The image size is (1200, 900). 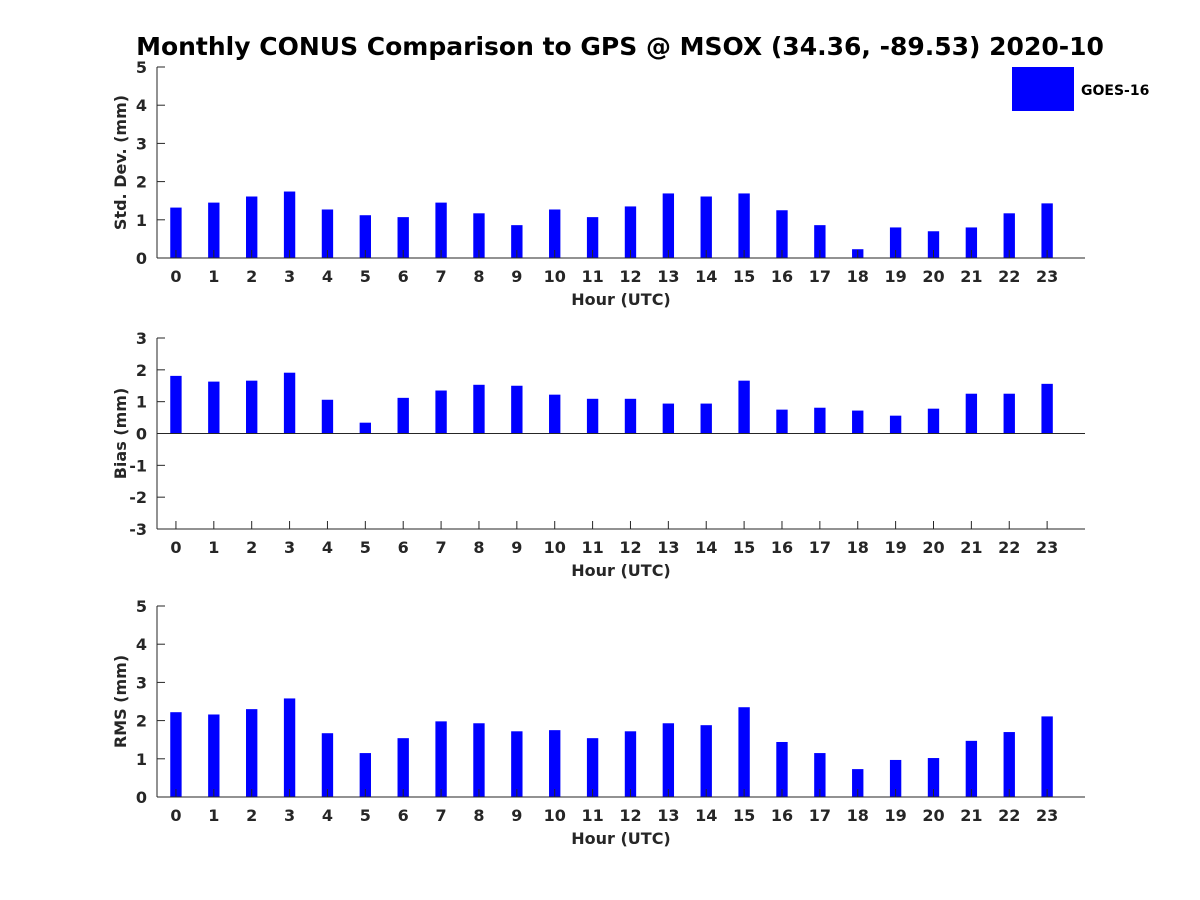 I want to click on std-dev-x-tick-label: 7, so click(x=441, y=276).